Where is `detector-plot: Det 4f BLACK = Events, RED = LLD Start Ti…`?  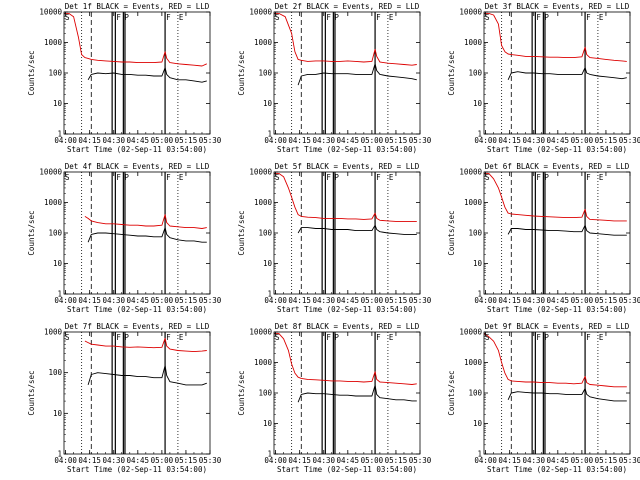
detector-plot: Det 4f BLACK = Events, RED = LLD Start Ti… is located at coordinates (124, 238).